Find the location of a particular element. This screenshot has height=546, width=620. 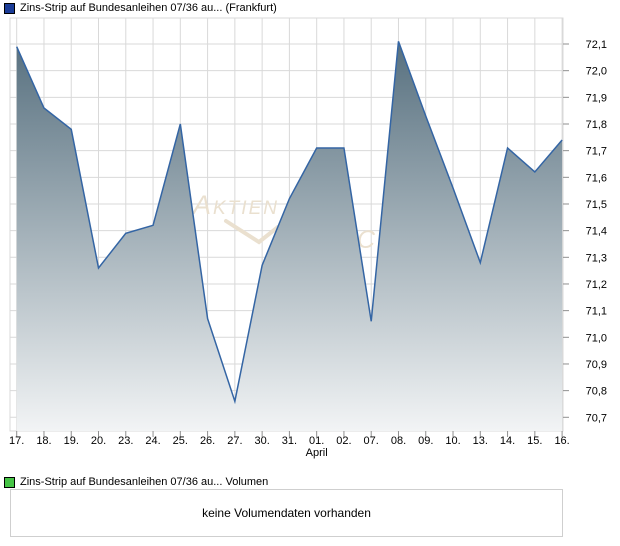

svg-text: 71,4 is located at coordinates (596, 232).